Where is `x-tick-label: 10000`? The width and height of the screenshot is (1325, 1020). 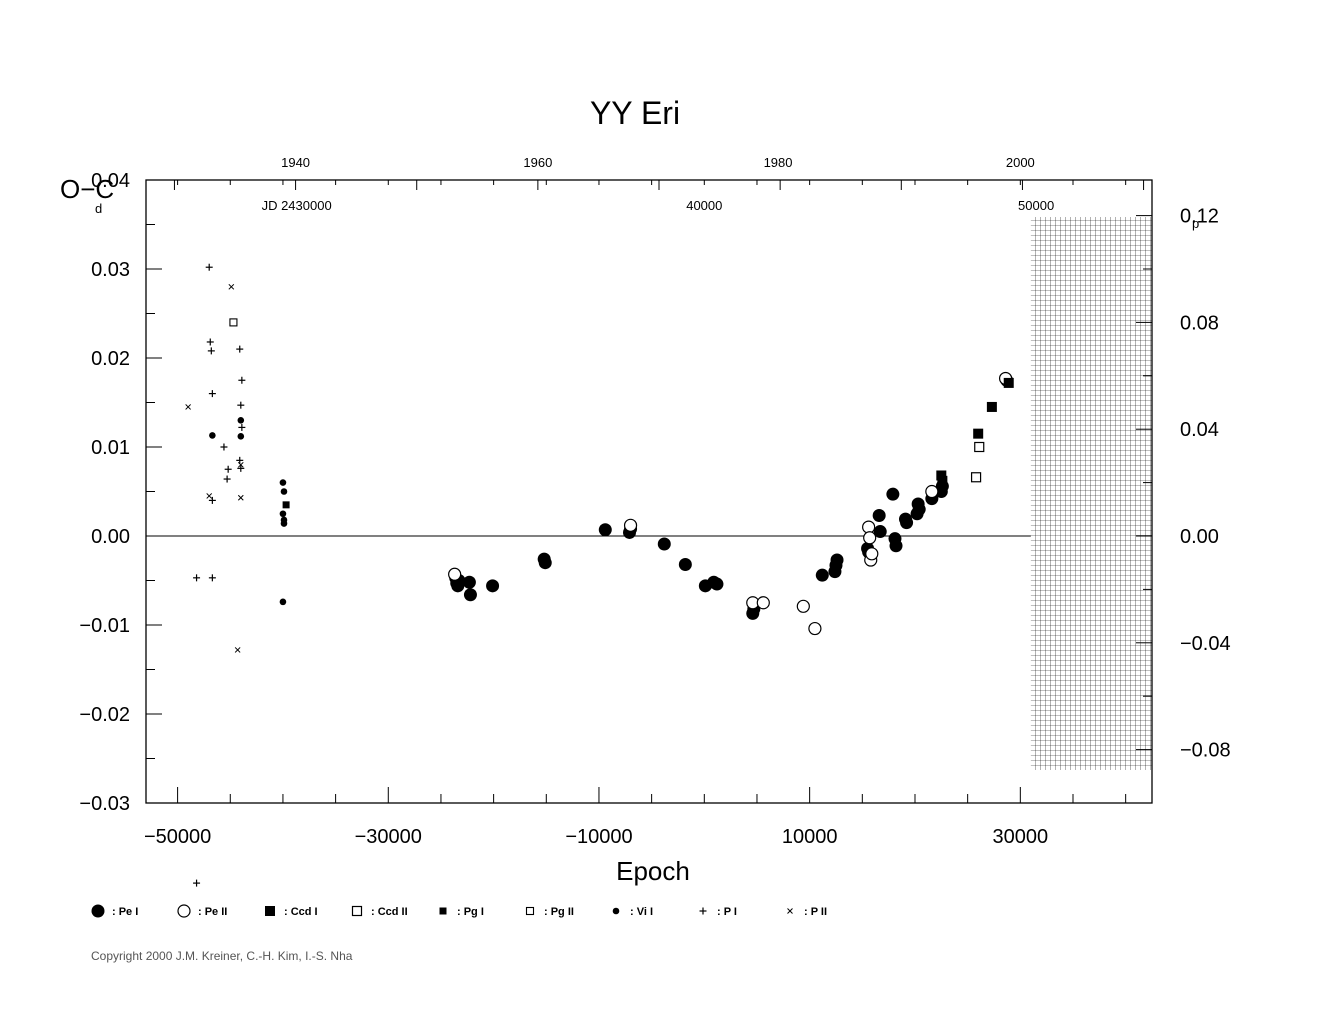
x-tick-label: 10000 is located at coordinates (810, 837).